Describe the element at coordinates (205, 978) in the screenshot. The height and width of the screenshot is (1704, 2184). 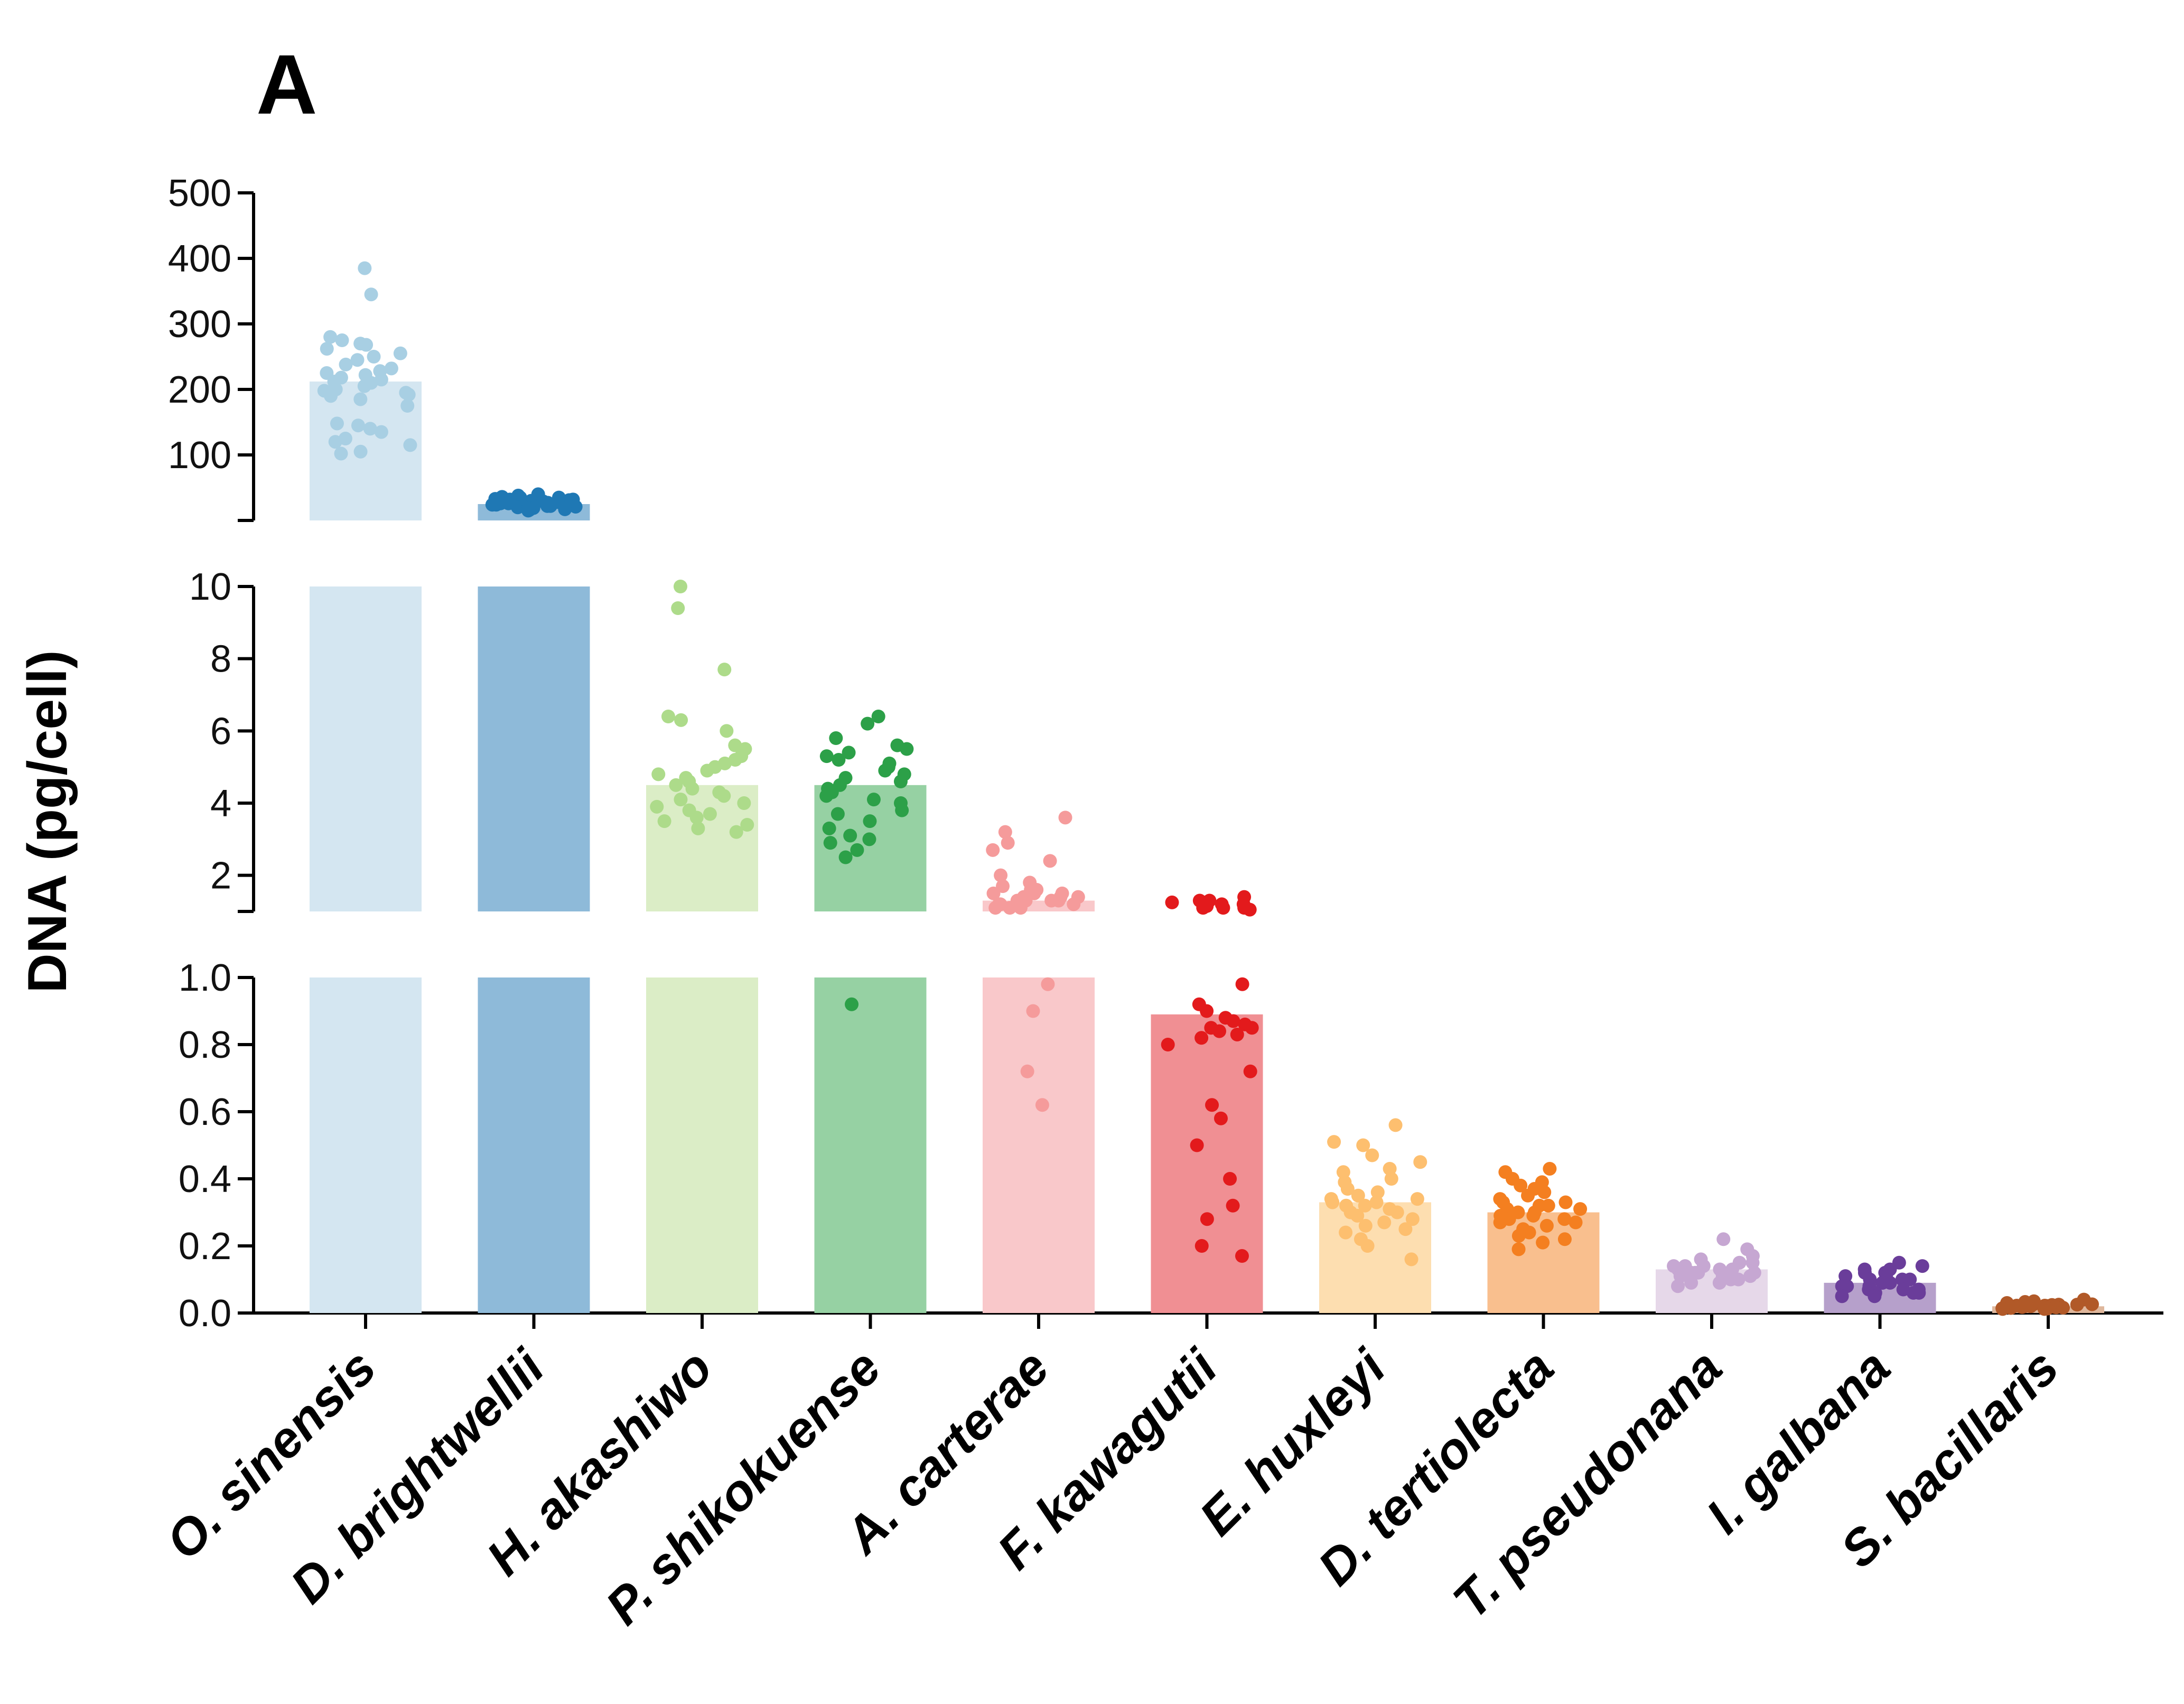
I see `y-tick-label: 1.0` at that location.